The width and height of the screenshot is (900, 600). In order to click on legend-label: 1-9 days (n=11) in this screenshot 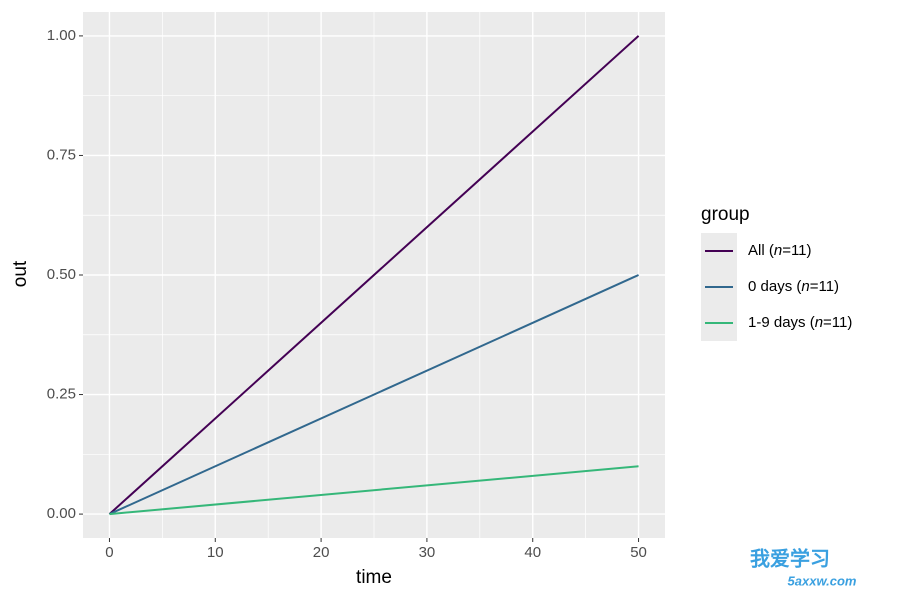, I will do `click(800, 322)`.